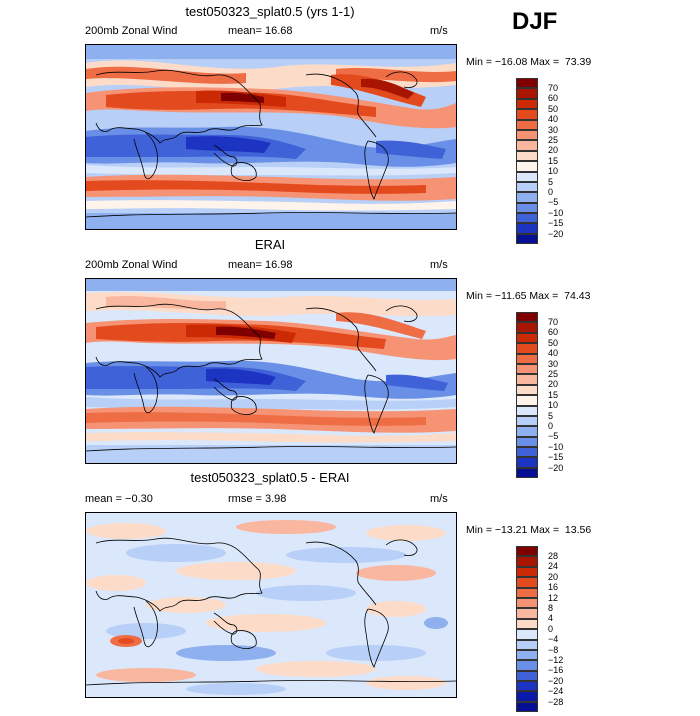 Image resolution: width=700 pixels, height=716 pixels. Describe the element at coordinates (270, 477) in the screenshot. I see `panel-title: test050323_splat0.5 - ERAI` at that location.